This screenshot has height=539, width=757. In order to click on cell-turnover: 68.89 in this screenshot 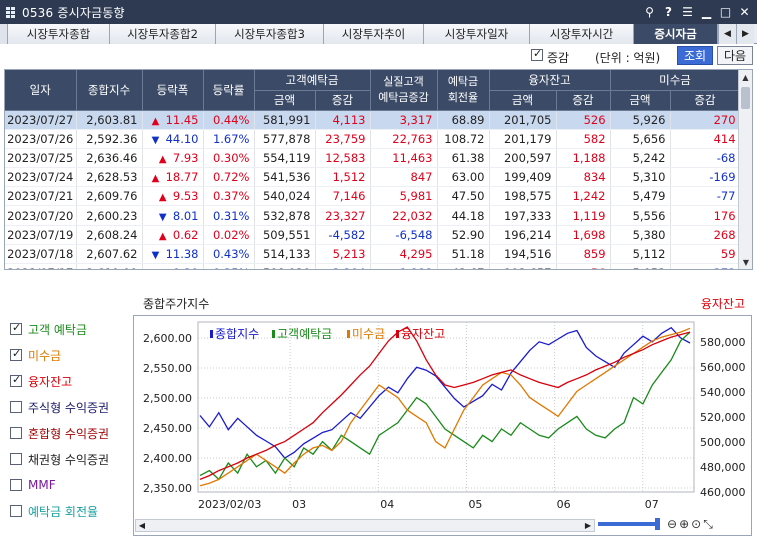, I will do `click(463, 120)`.